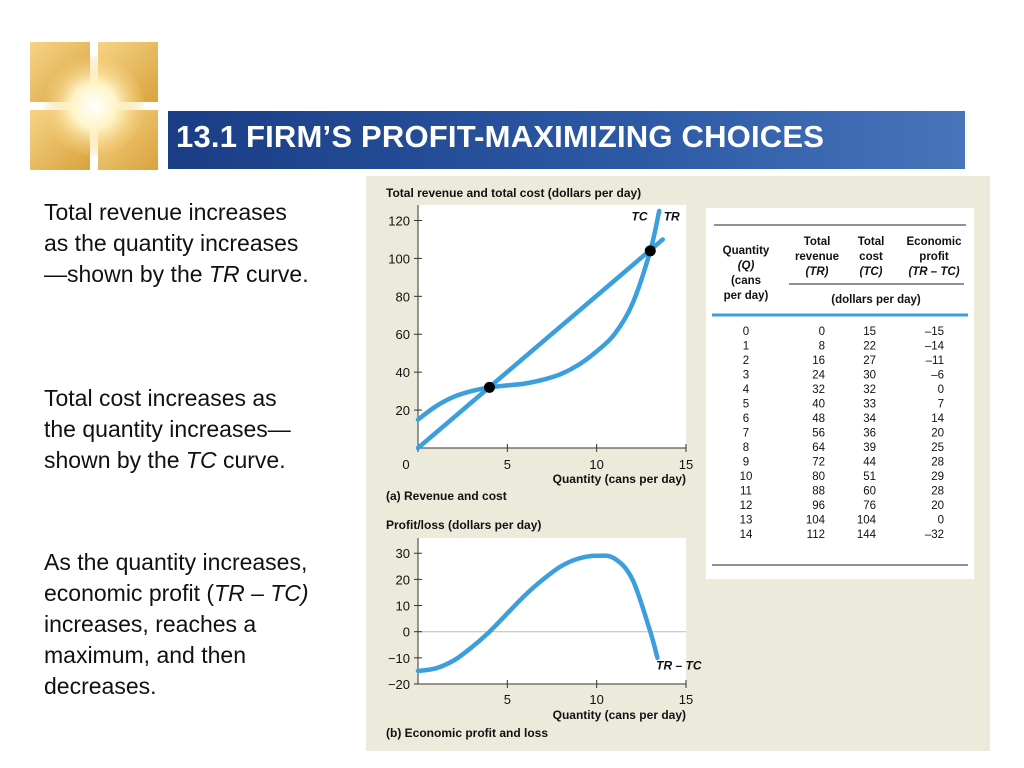 The image size is (1024, 768). What do you see at coordinates (869, 477) in the screenshot?
I see `table-cell: 51` at bounding box center [869, 477].